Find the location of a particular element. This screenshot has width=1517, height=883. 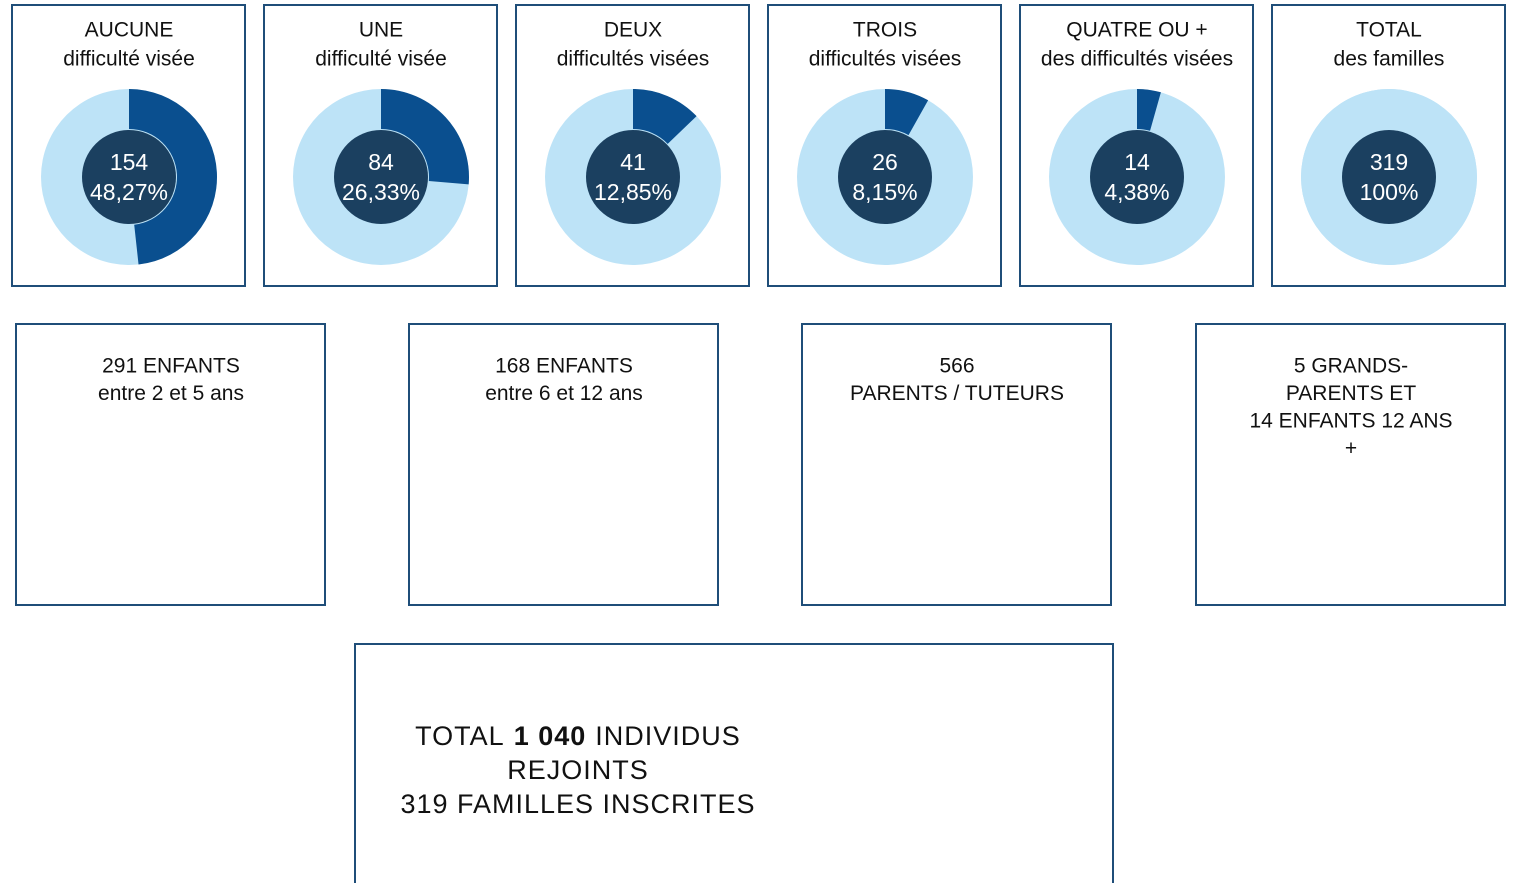

total-card is located at coordinates (734, 763).